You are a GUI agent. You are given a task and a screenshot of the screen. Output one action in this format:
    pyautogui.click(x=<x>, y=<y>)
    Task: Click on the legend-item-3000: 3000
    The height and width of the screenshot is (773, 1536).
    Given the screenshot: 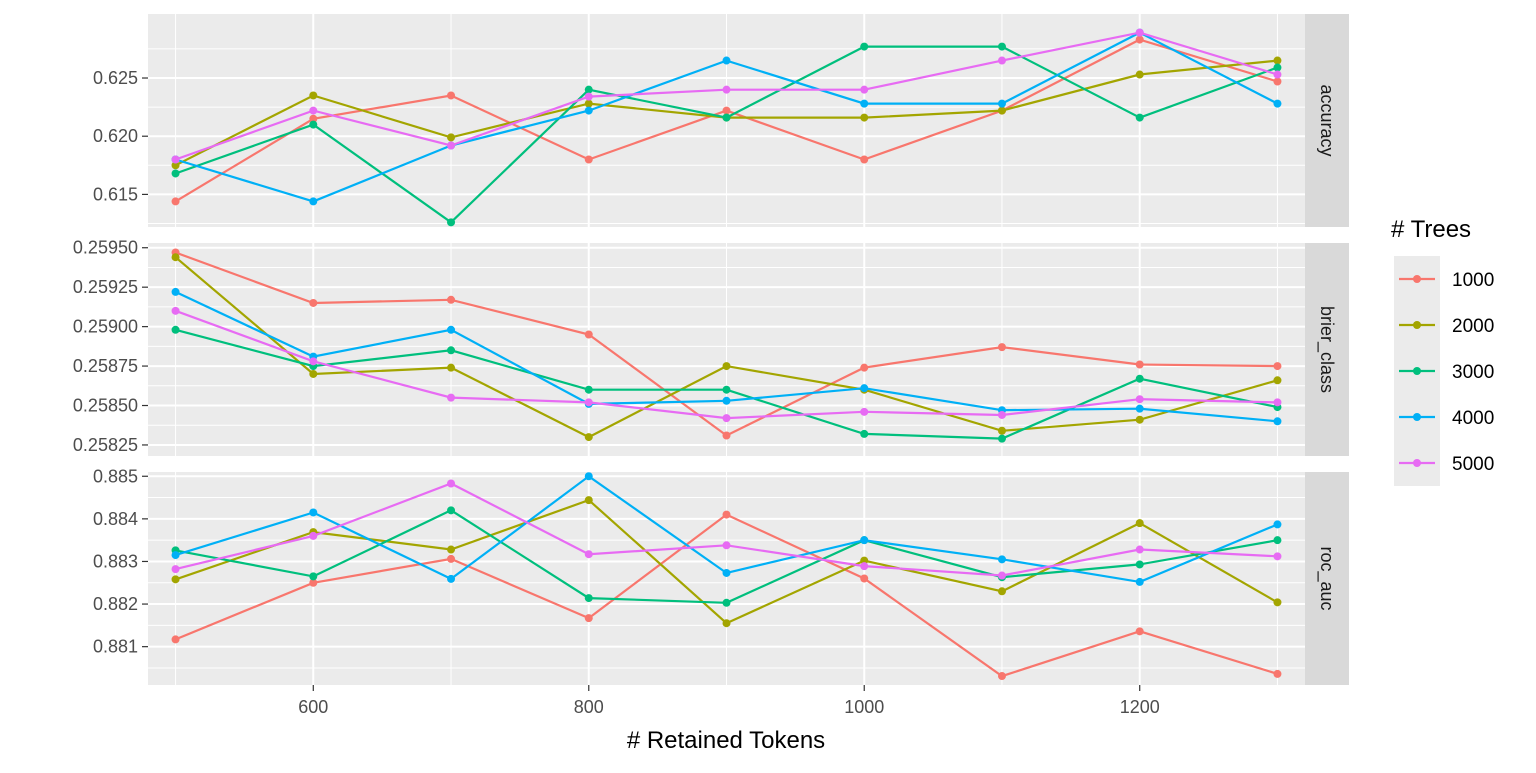 What is the action you would take?
    pyautogui.click(x=1444, y=371)
    